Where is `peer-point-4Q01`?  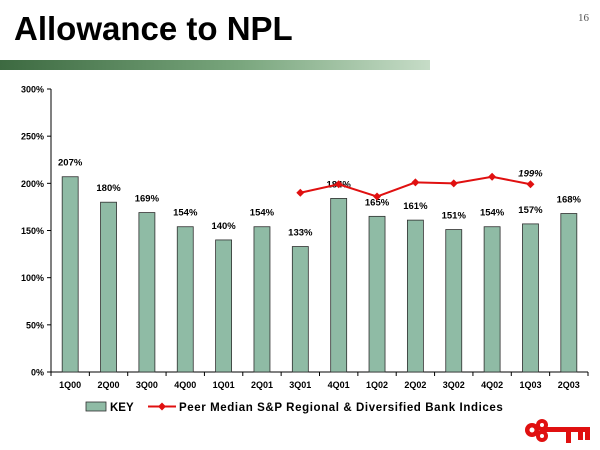
peer-point-4Q01 is located at coordinates (338, 184).